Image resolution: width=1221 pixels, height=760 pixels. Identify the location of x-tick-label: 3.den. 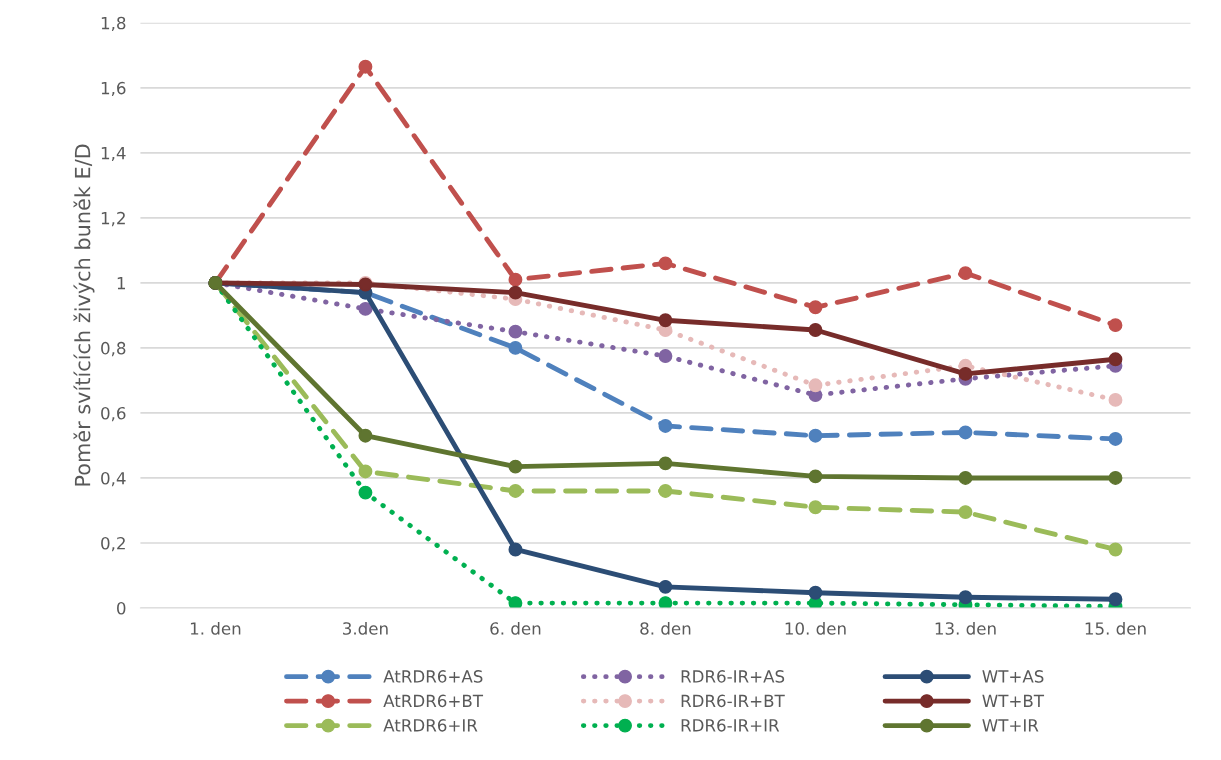
(365, 628).